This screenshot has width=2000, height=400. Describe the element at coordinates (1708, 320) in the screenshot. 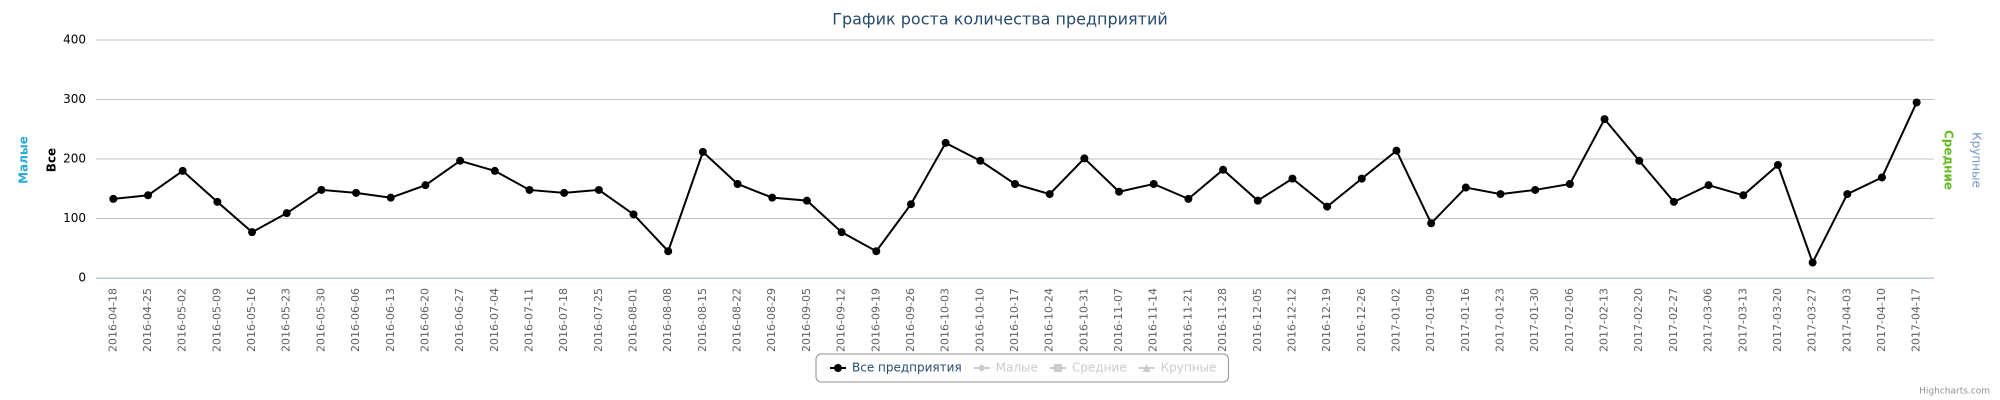

I see `x-tick-label: 2017-03-06` at that location.